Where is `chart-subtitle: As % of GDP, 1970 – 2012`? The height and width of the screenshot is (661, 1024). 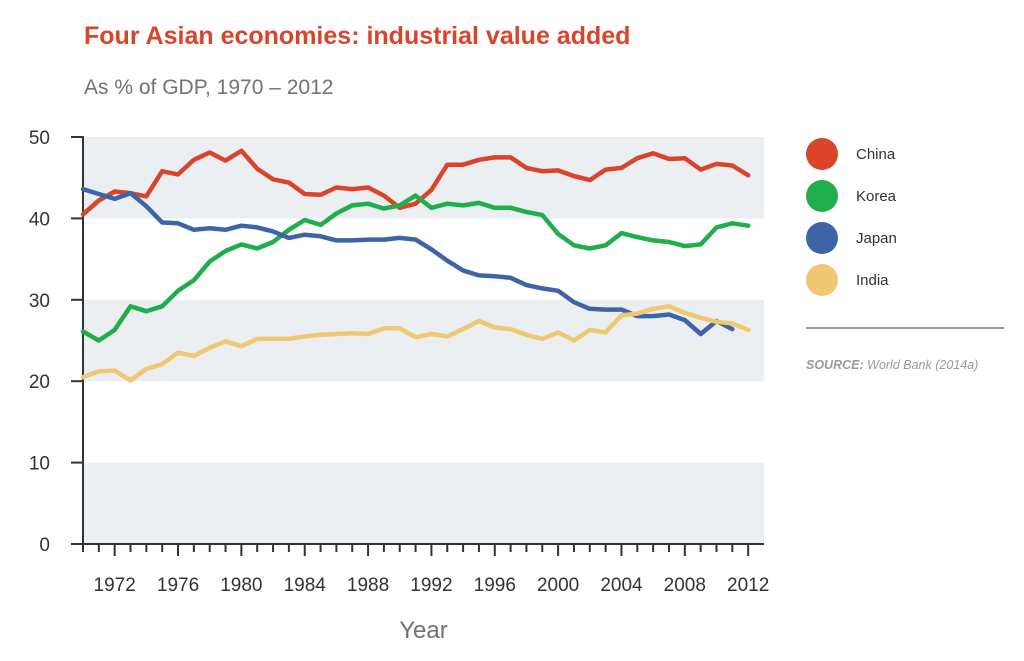 chart-subtitle: As % of GDP, 1970 – 2012 is located at coordinates (209, 87).